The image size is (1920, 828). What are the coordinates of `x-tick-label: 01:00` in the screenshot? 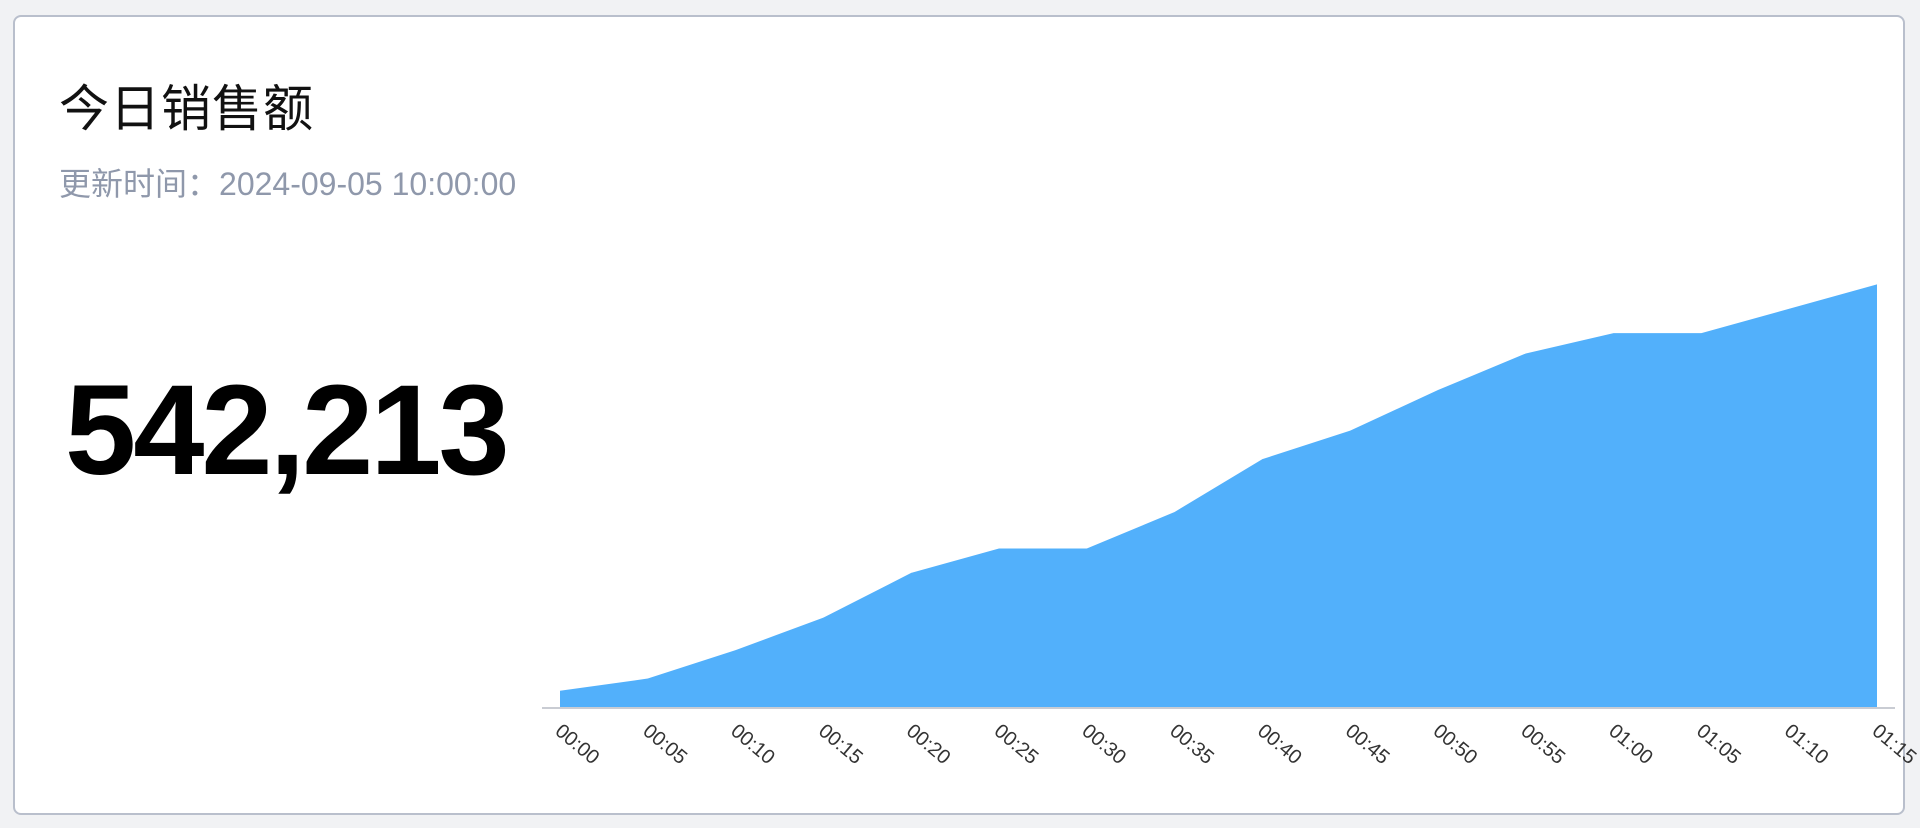 It's located at (1630, 744).